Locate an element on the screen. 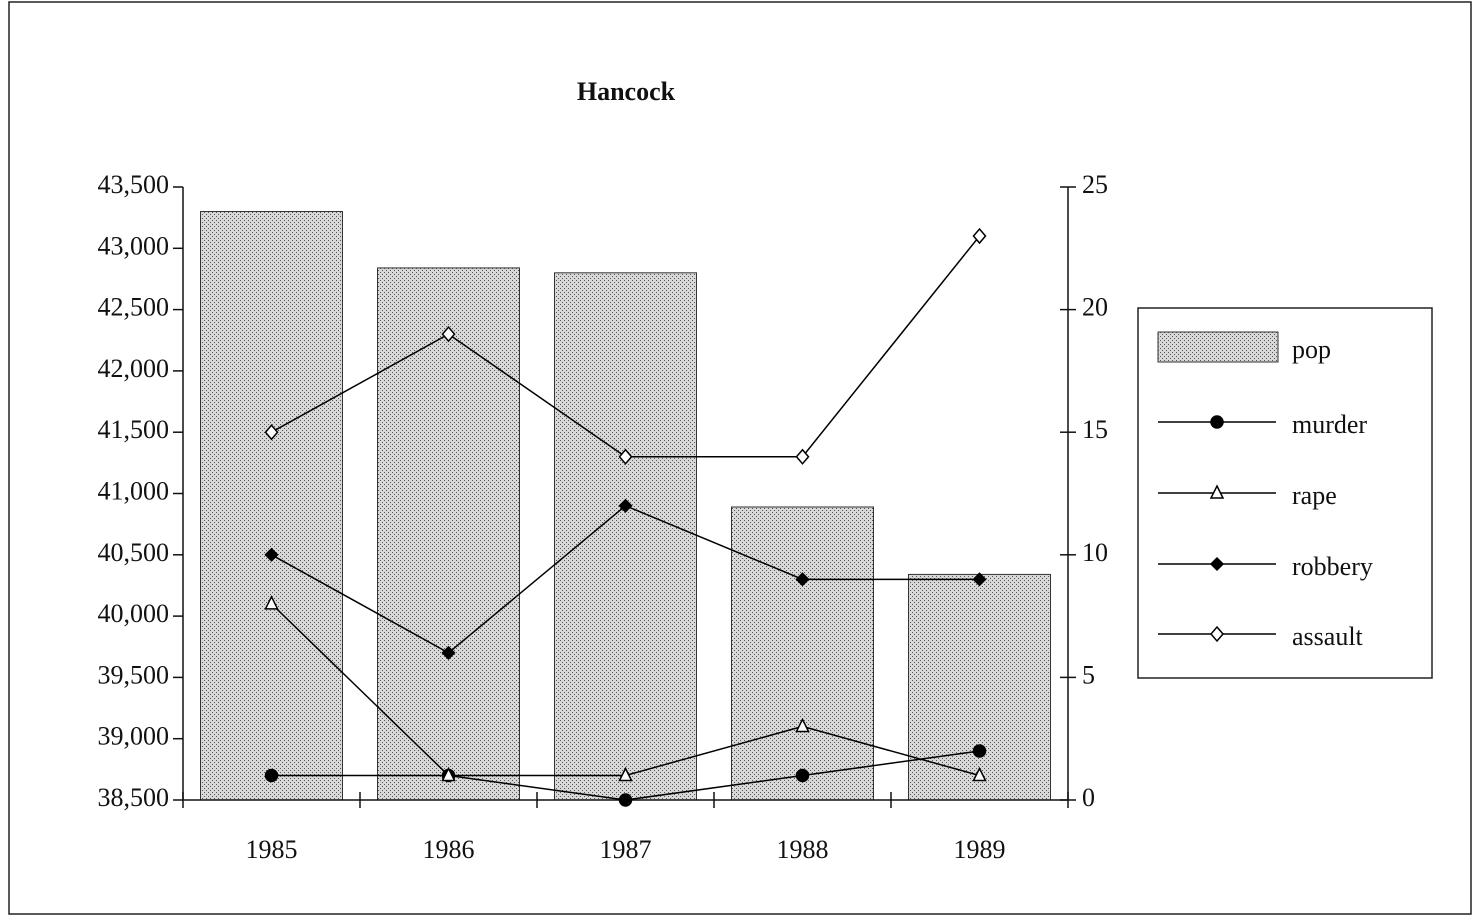 The width and height of the screenshot is (1473, 915). legend-label: pop is located at coordinates (1311, 349).